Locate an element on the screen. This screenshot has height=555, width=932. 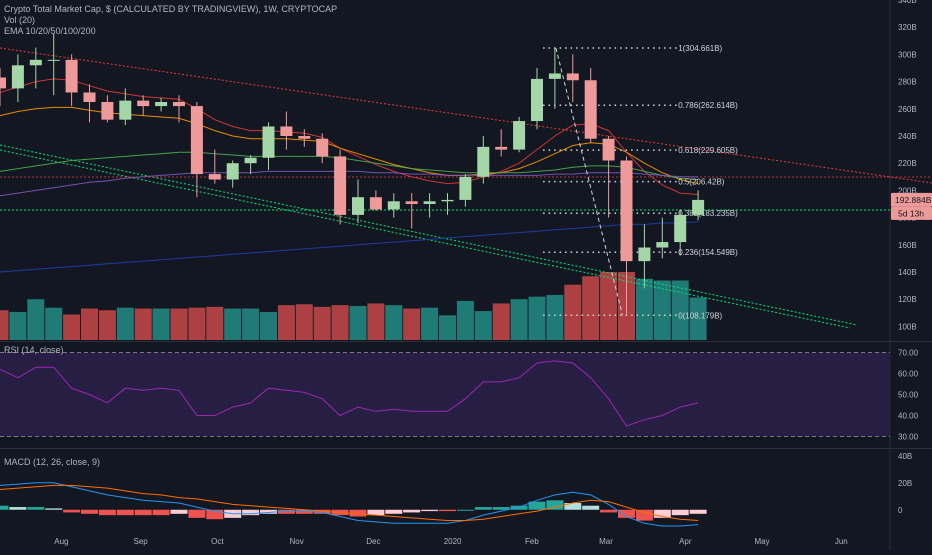
rsi-tick-label: 30.00 is located at coordinates (908, 437).